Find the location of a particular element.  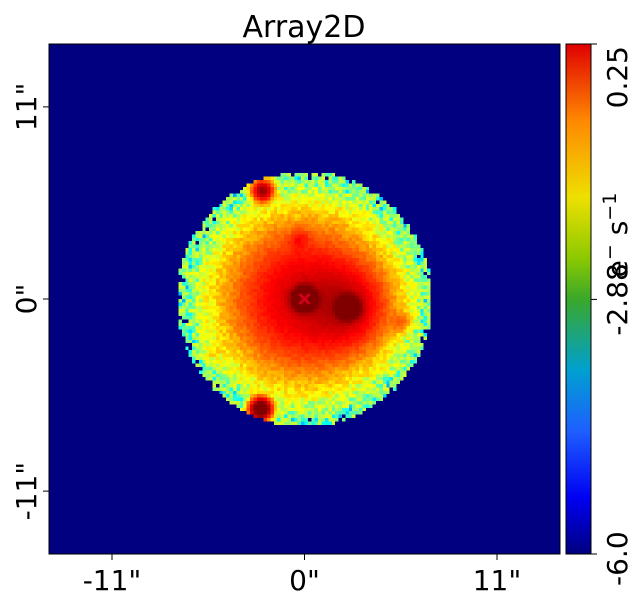

y-tick-label: -11" is located at coordinates (26, 491).